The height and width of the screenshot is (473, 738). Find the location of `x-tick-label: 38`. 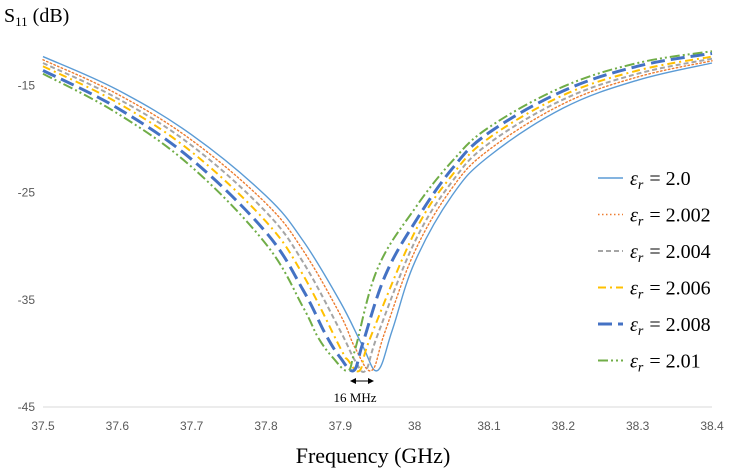

x-tick-label: 38 is located at coordinates (415, 426).